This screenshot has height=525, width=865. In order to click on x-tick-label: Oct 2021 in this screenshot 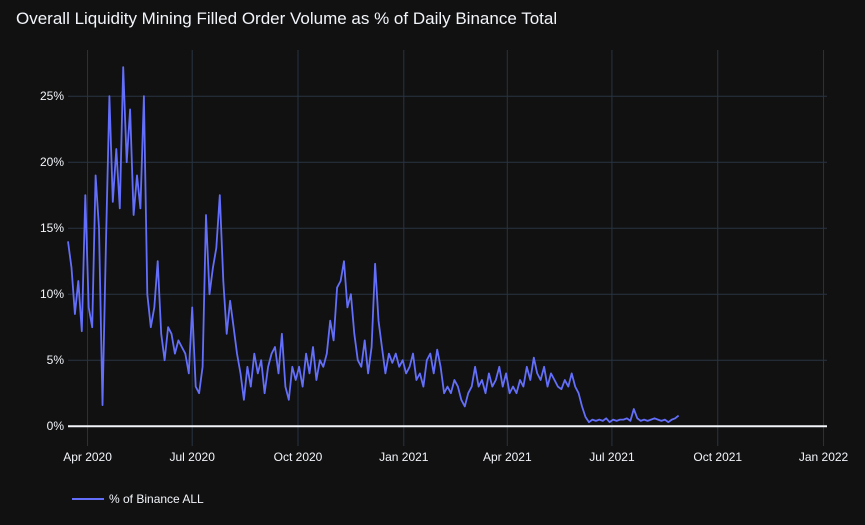, I will do `click(717, 457)`.